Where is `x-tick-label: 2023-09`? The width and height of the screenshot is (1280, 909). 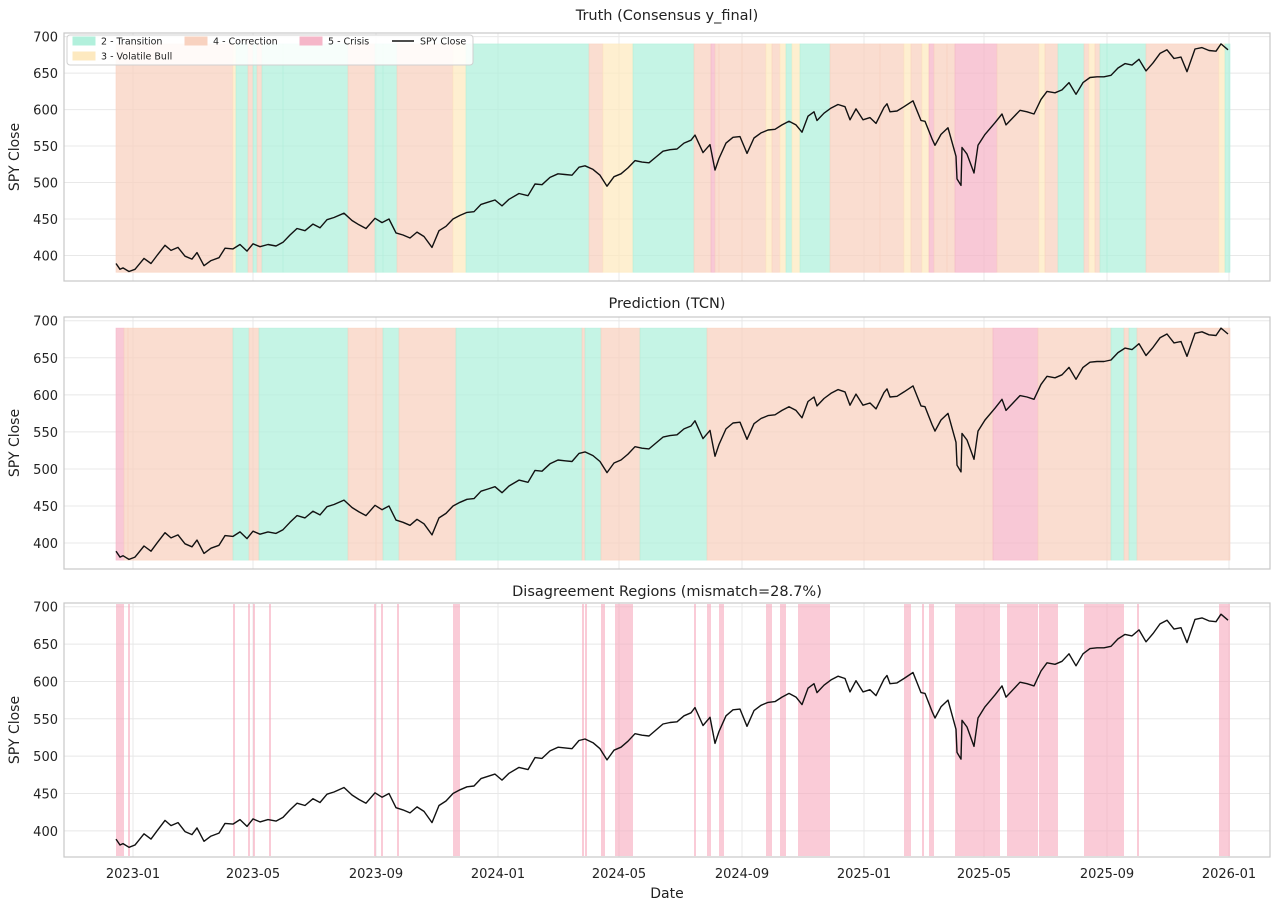
x-tick-label: 2023-09 is located at coordinates (376, 874).